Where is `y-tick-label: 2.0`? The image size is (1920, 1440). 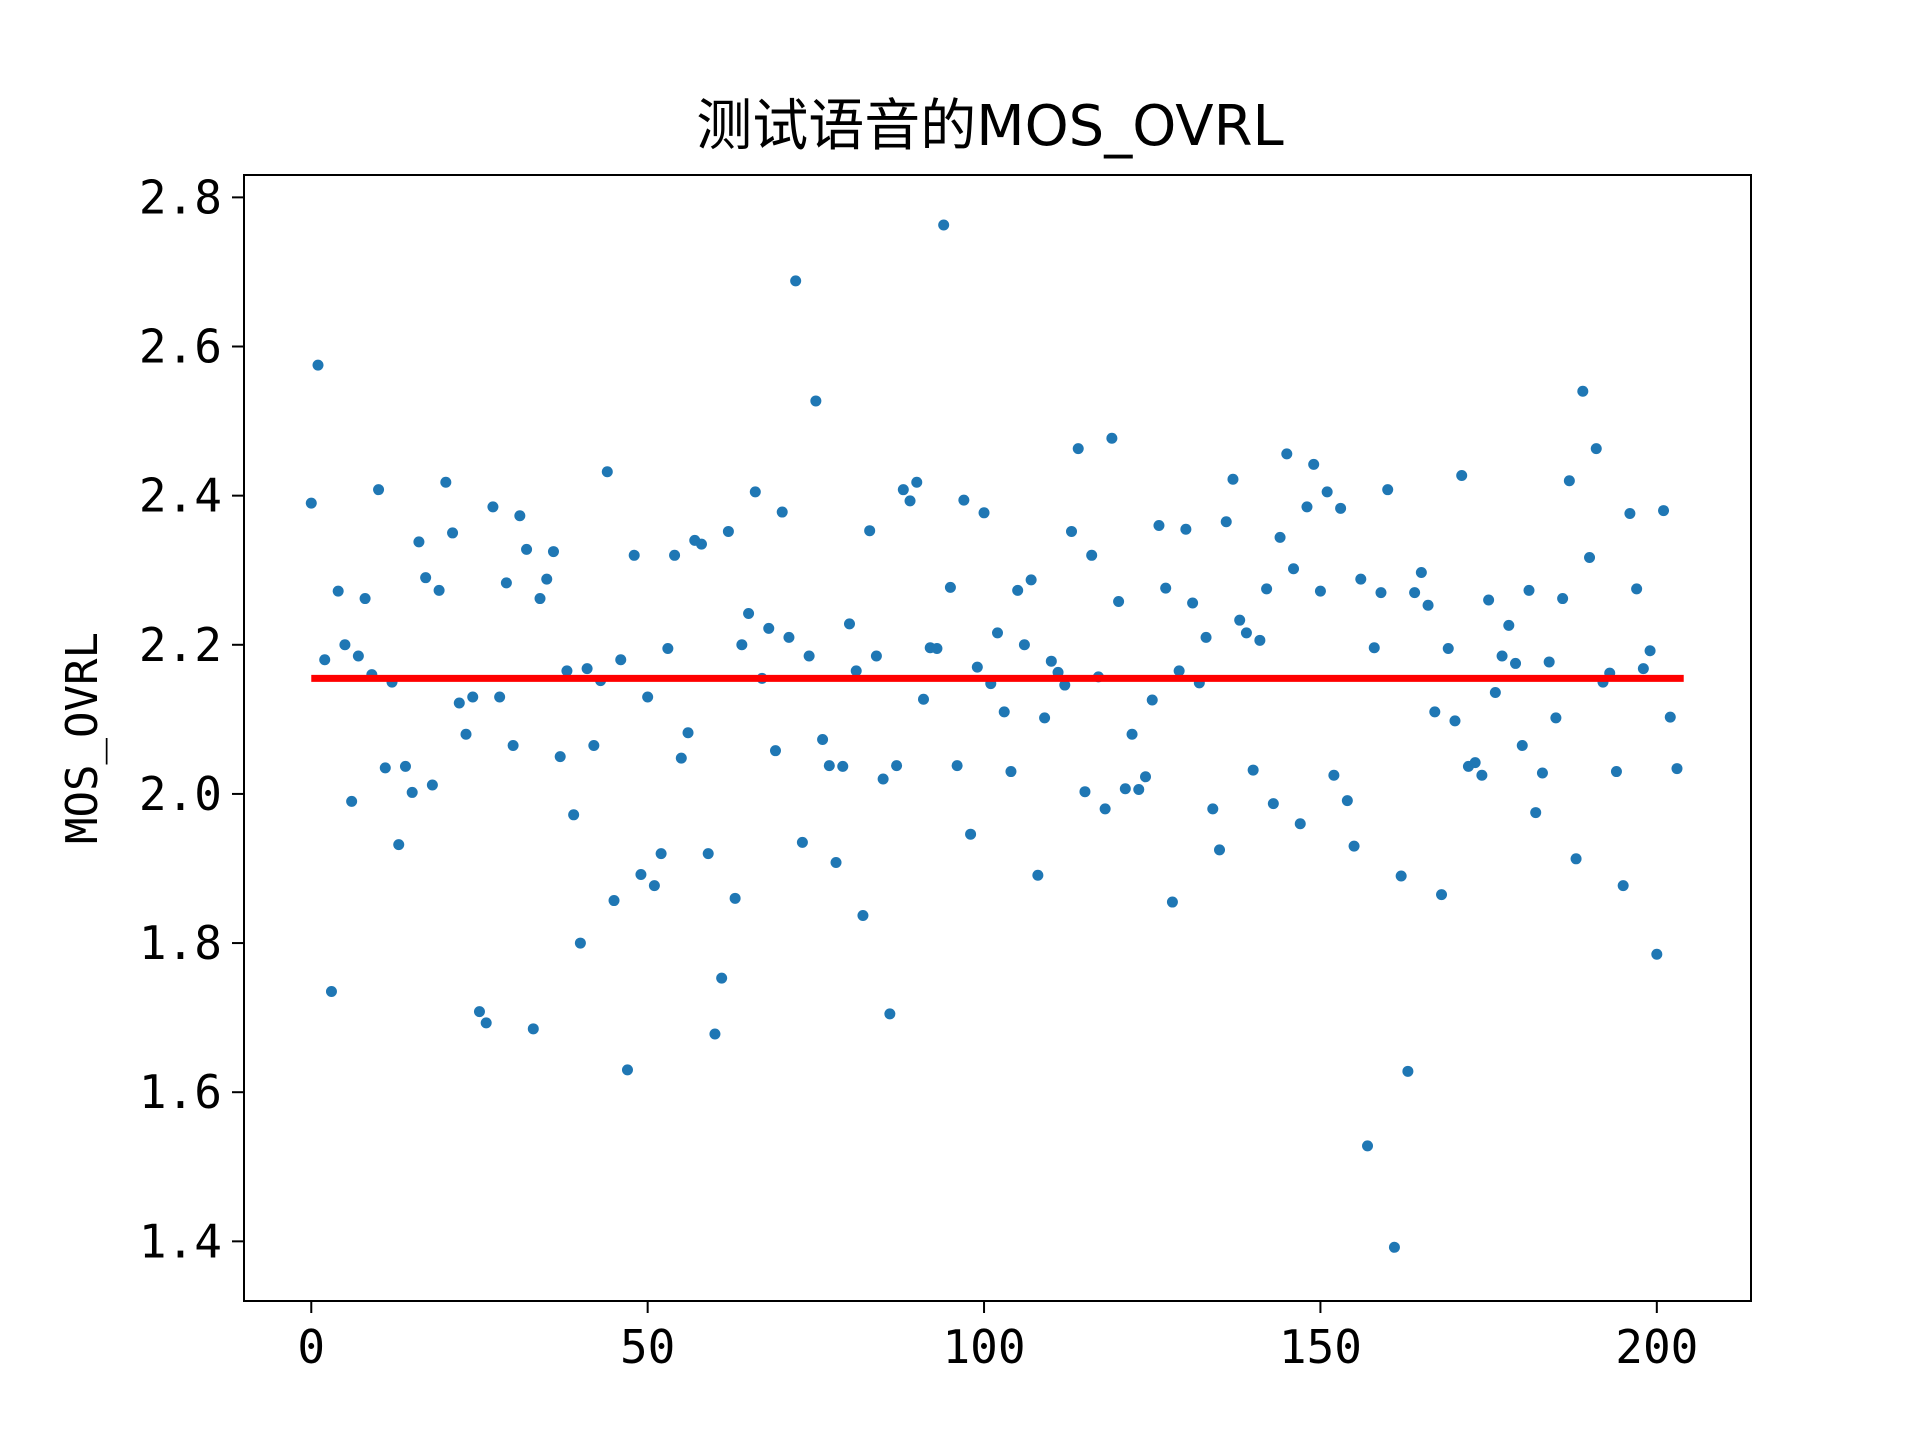
y-tick-label: 2.0 is located at coordinates (180, 794).